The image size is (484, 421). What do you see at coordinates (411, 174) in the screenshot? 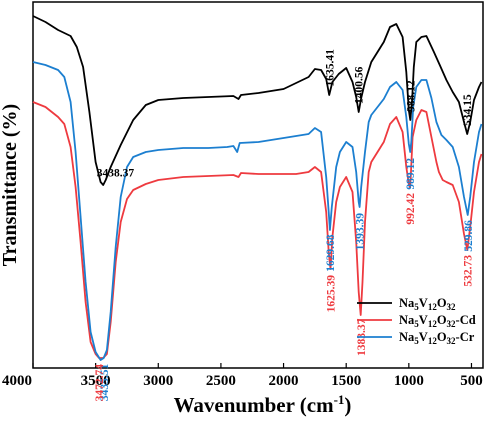
I see `peak-label: 989.12` at bounding box center [411, 174].